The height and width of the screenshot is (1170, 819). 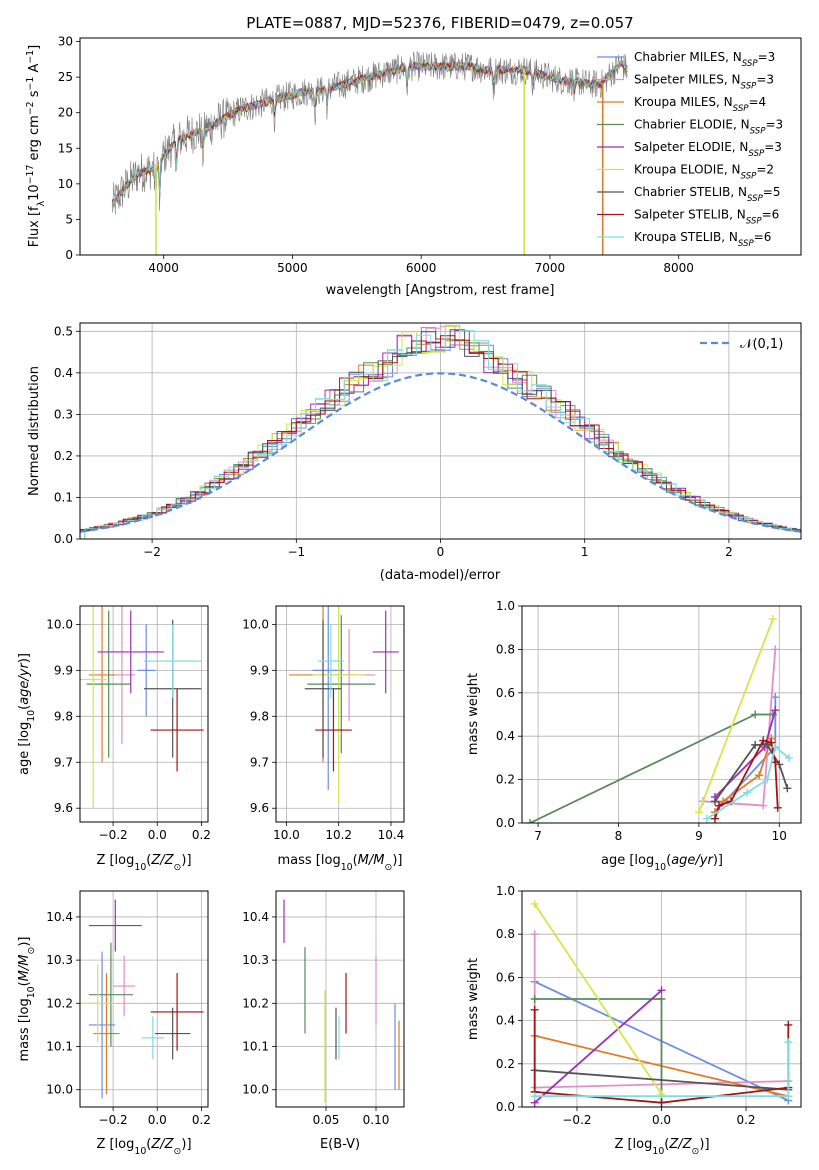 What do you see at coordinates (376, 1120) in the screenshot?
I see `x-tick-label: 0.10` at bounding box center [376, 1120].